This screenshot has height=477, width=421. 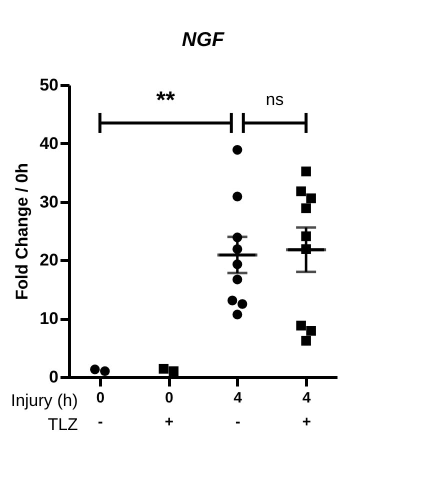 What do you see at coordinates (44, 400) in the screenshot?
I see `text: Injury (h)` at bounding box center [44, 400].